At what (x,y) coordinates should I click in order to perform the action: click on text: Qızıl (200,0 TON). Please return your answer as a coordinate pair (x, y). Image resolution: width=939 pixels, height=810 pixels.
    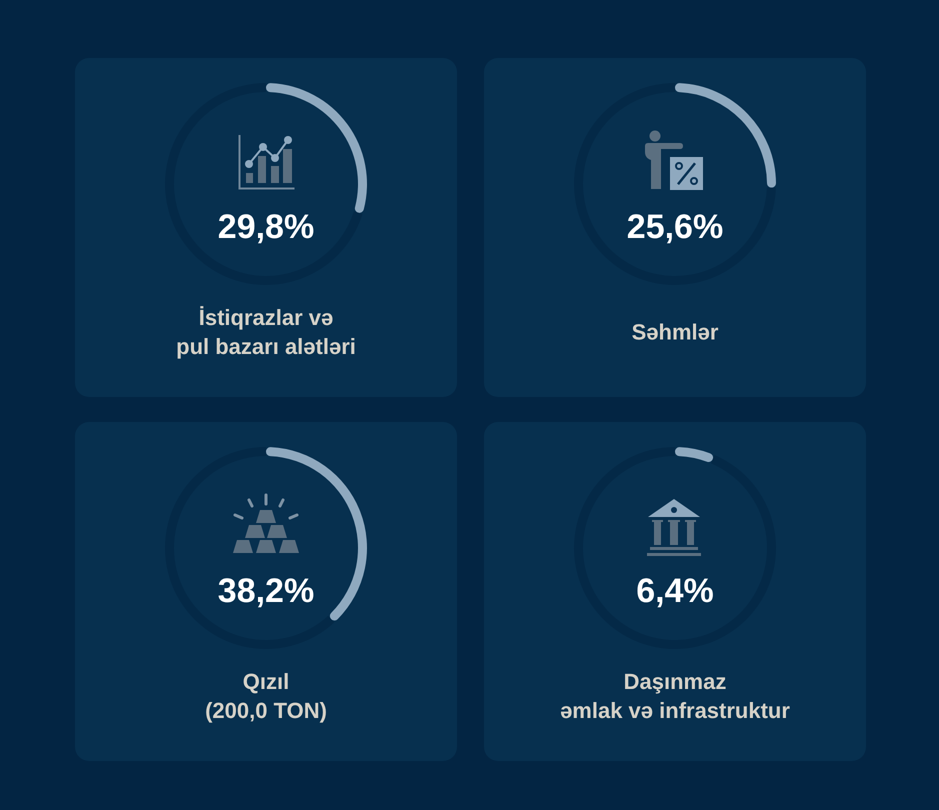
    Looking at the image, I should click on (266, 696).